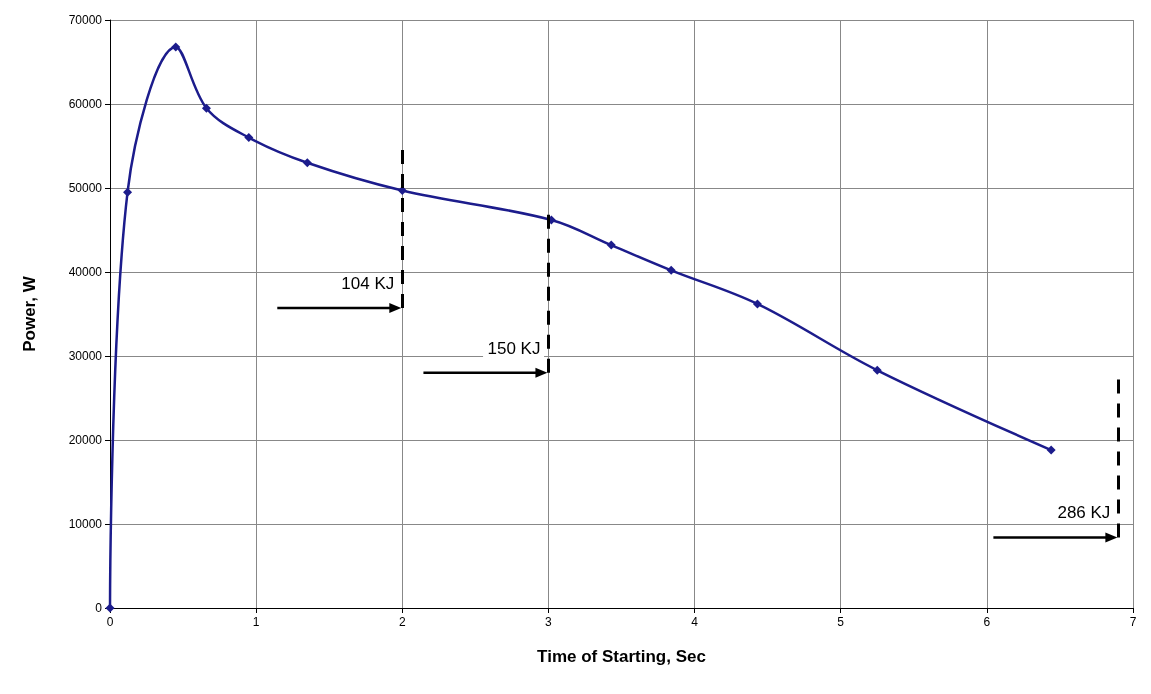  I want to click on x-tick-label: 0, so click(110, 622).